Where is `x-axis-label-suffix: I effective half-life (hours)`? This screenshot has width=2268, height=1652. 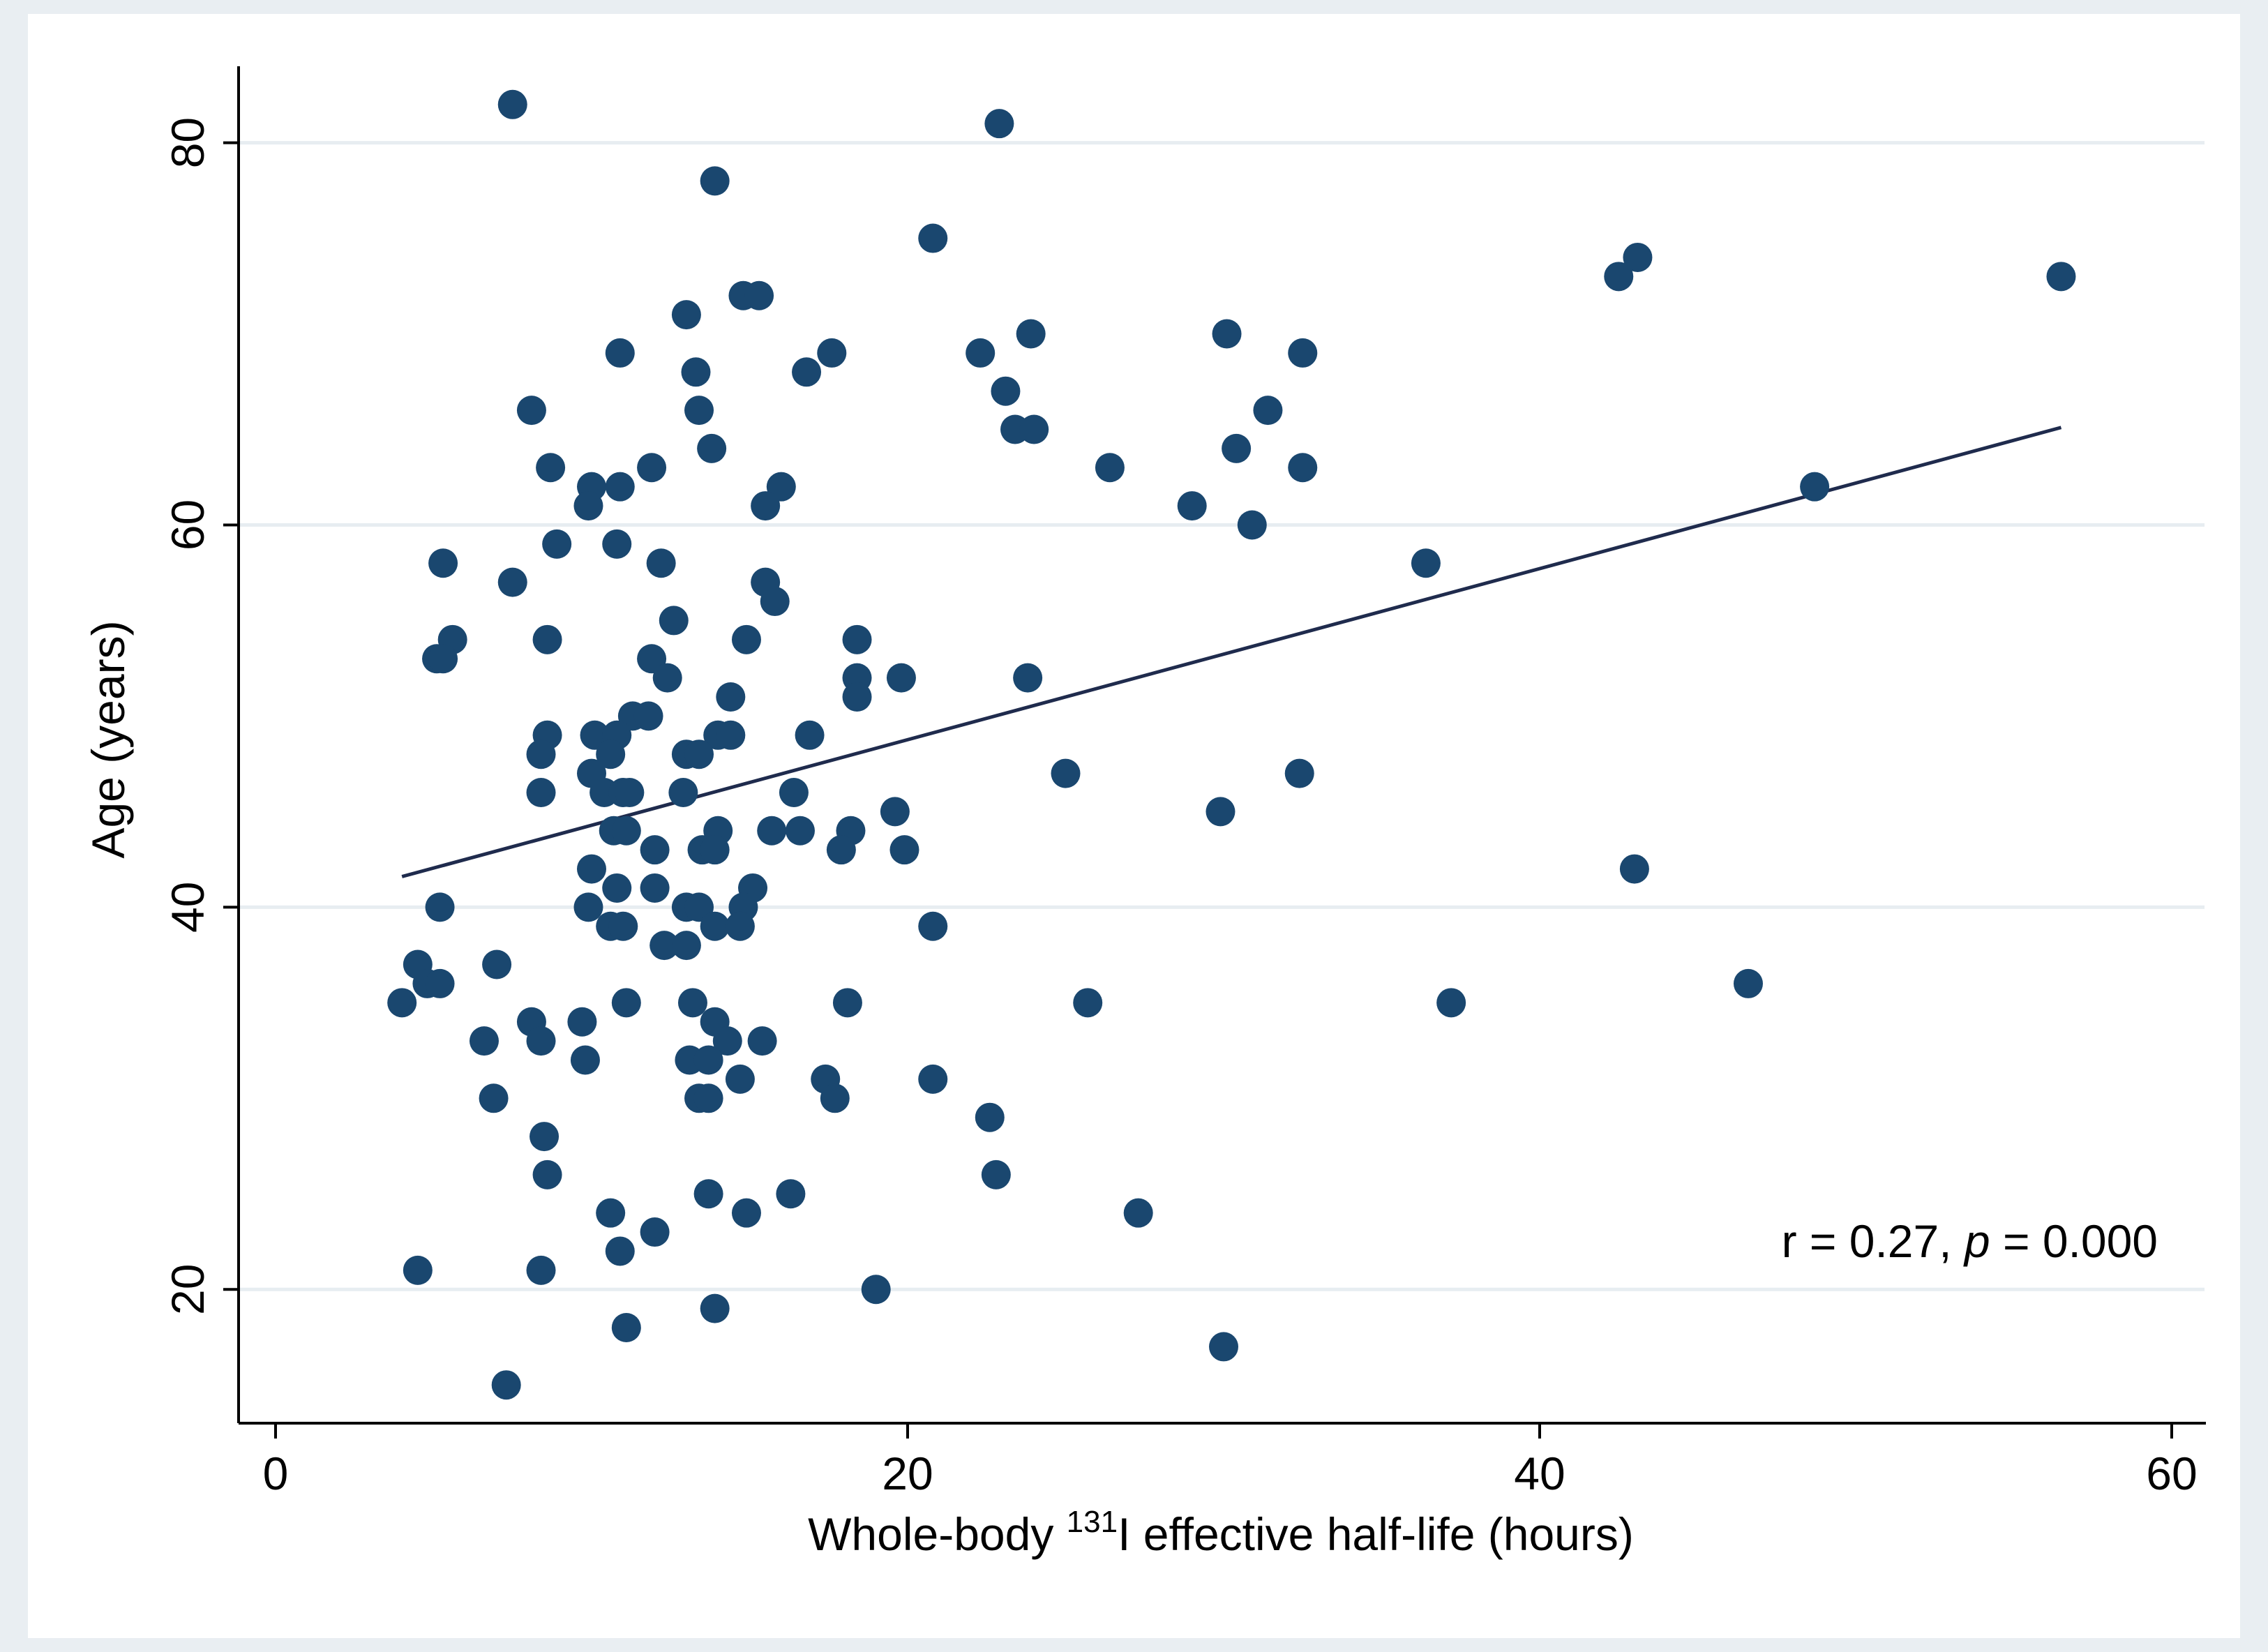
x-axis-label-suffix: I effective half-life (hours) is located at coordinates (1376, 1534).